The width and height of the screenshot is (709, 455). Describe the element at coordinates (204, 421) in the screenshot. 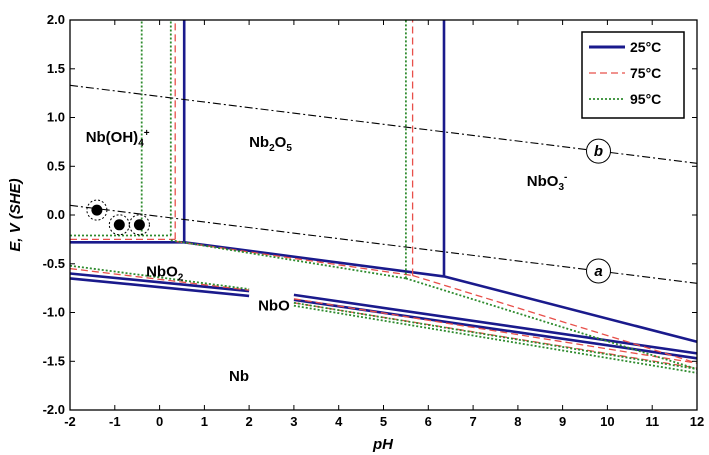

I see `x-tick-label-3: 1` at that location.